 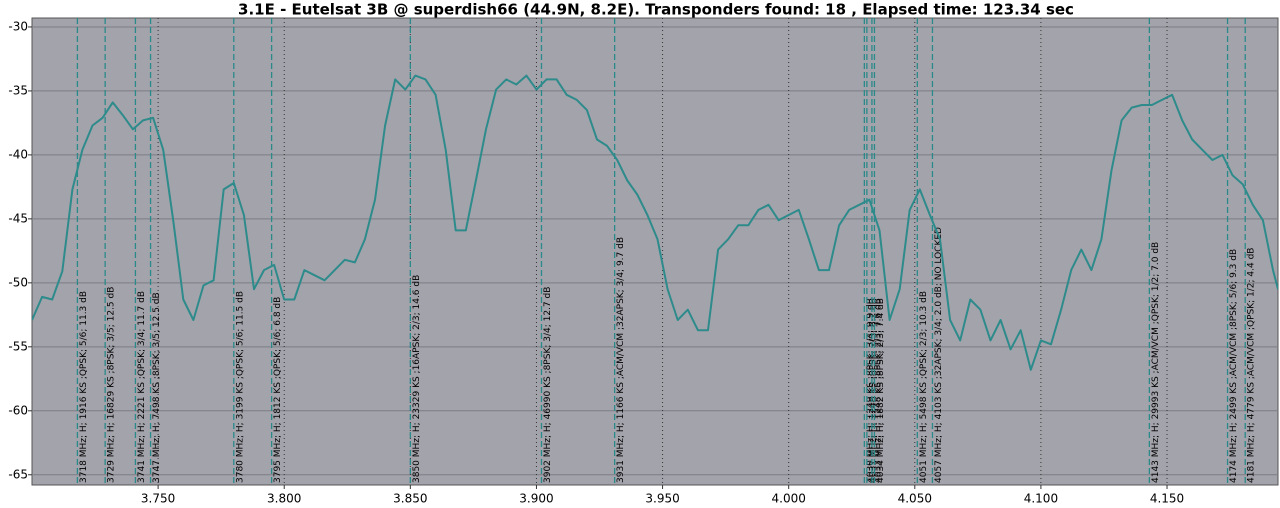 What do you see at coordinates (18, 474) in the screenshot?
I see `y-tick-label: -65` at bounding box center [18, 474].